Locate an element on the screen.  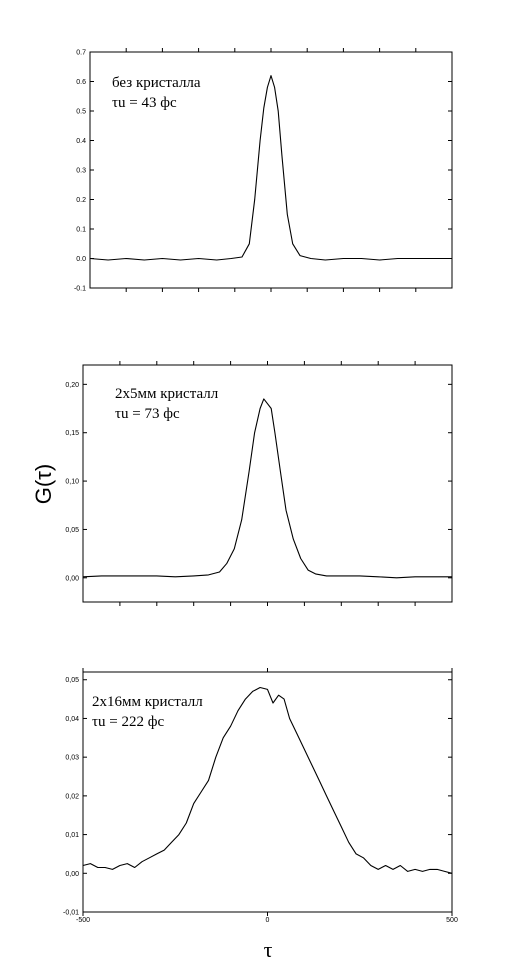
y-tick-label: 0.2 is located at coordinates (81, 200).